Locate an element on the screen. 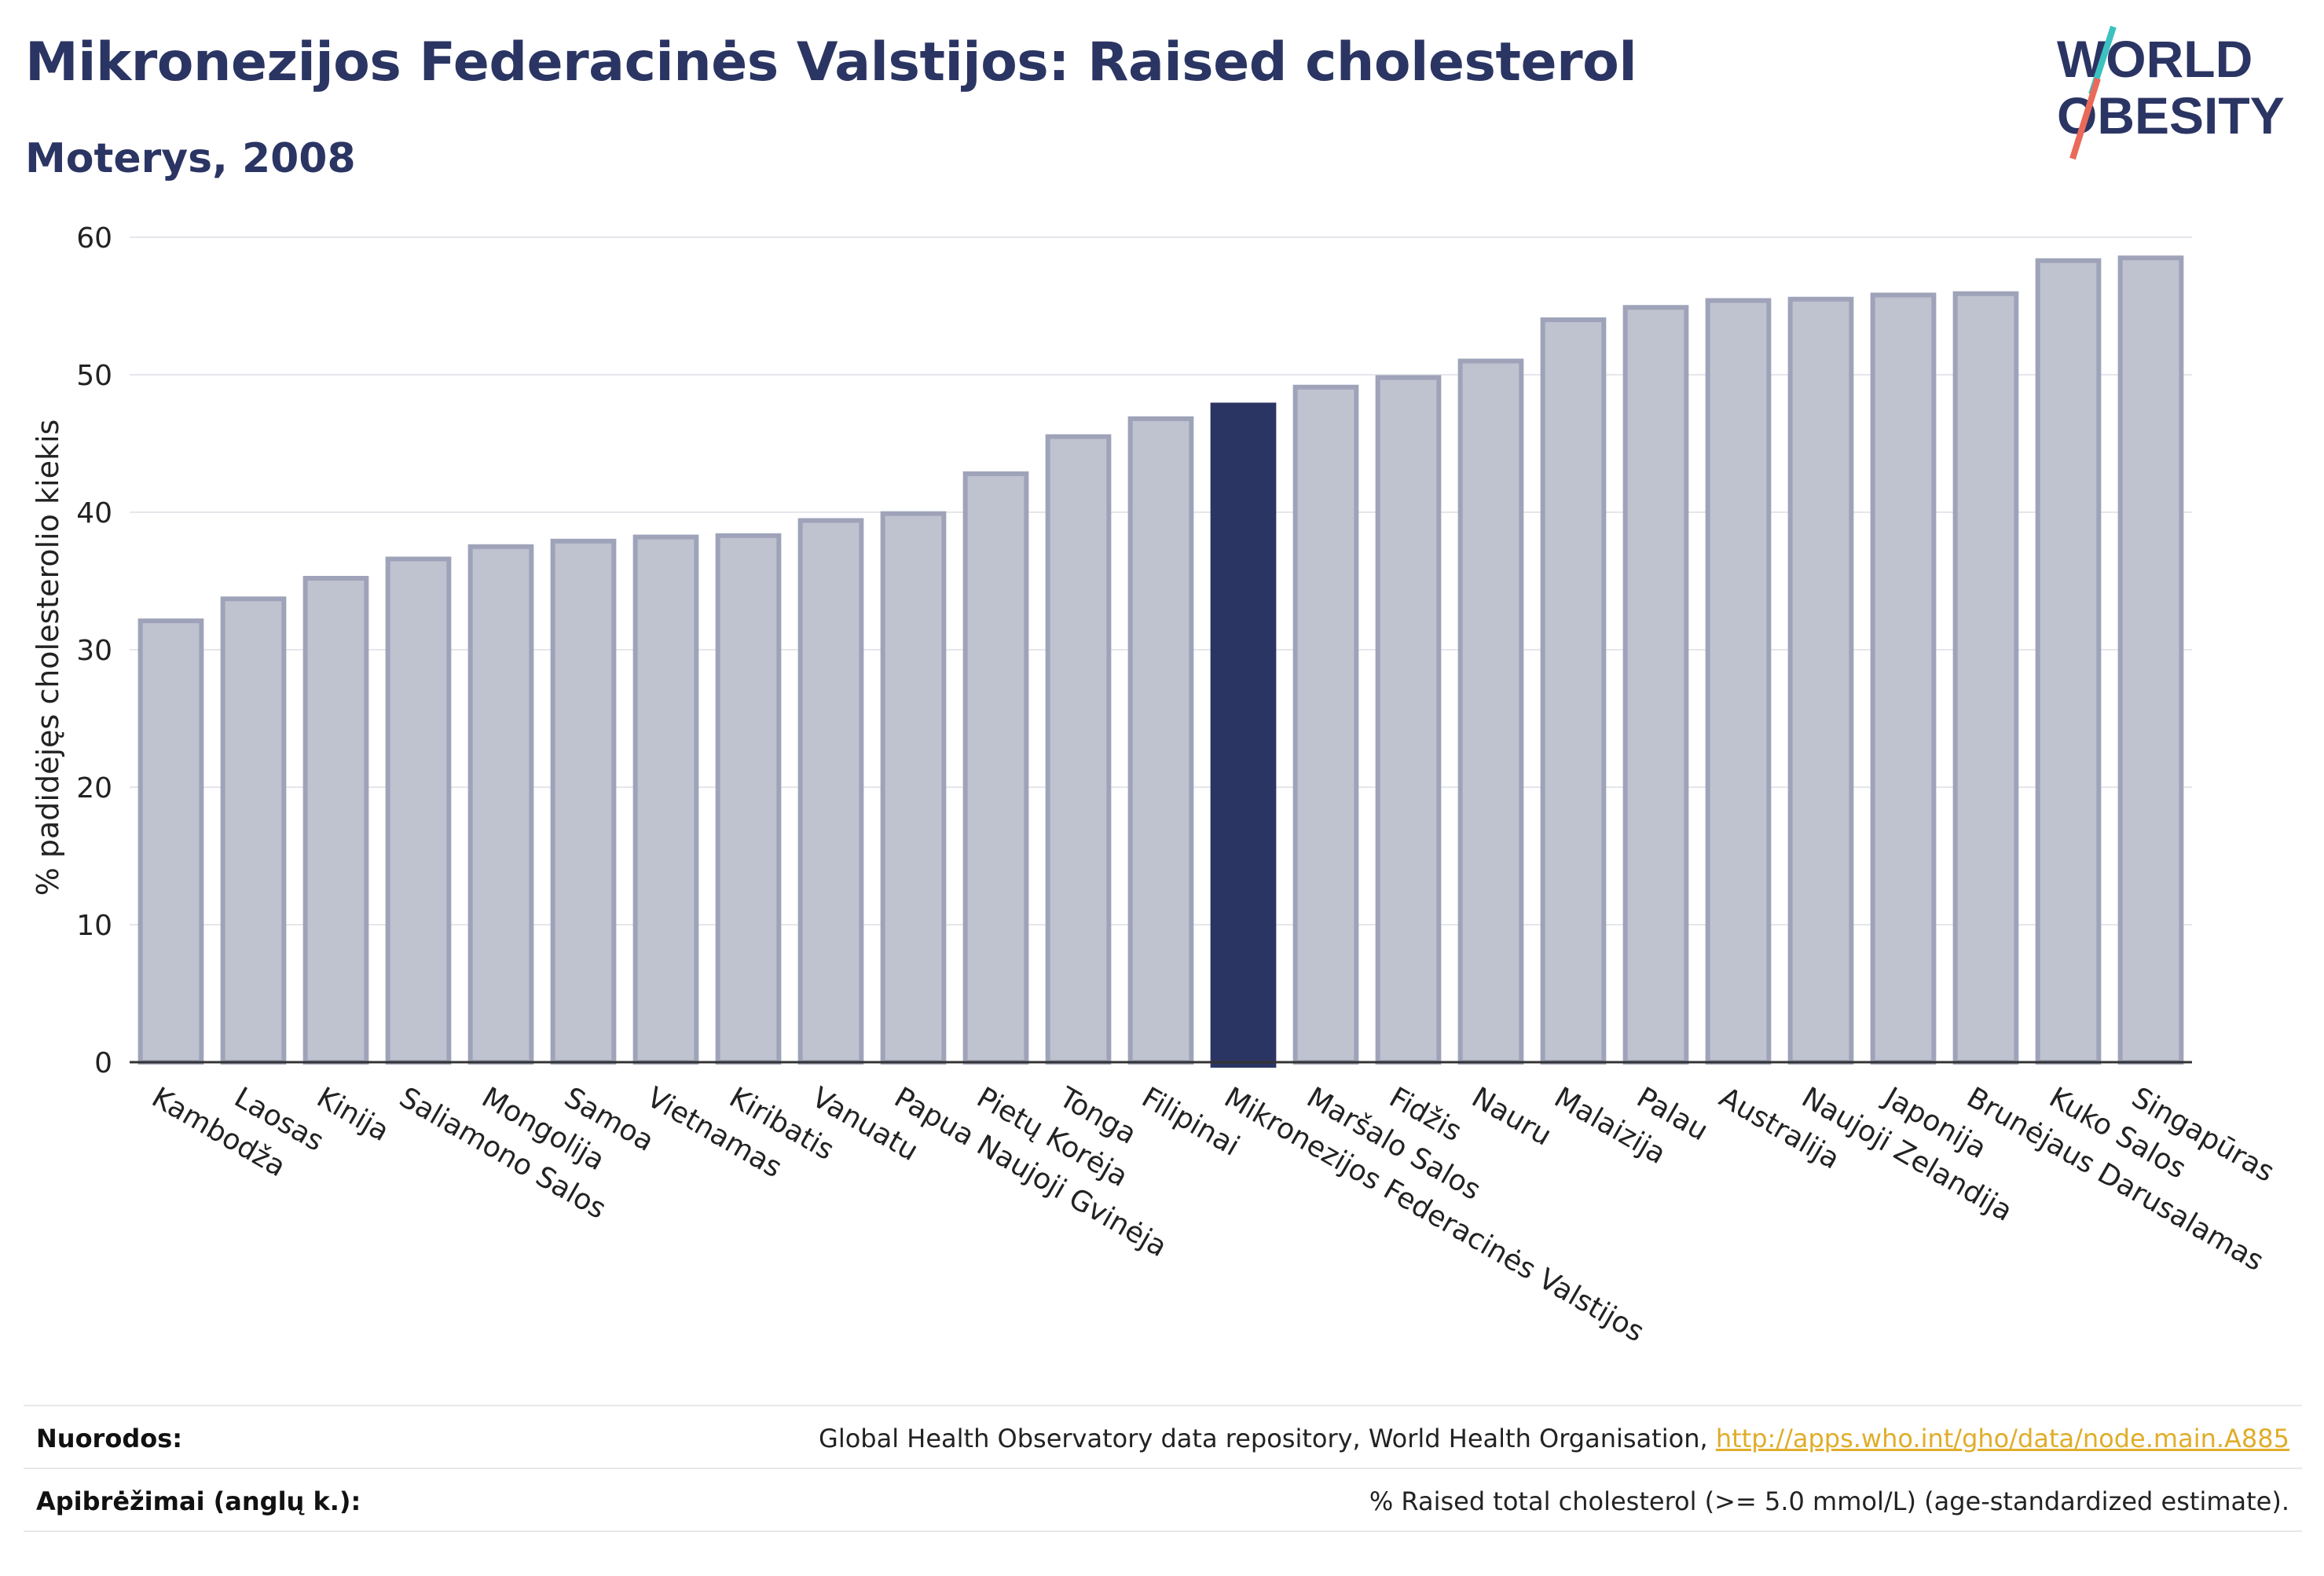 This screenshot has height=1576, width=2324. y-tick-label: 60 is located at coordinates (94, 238).